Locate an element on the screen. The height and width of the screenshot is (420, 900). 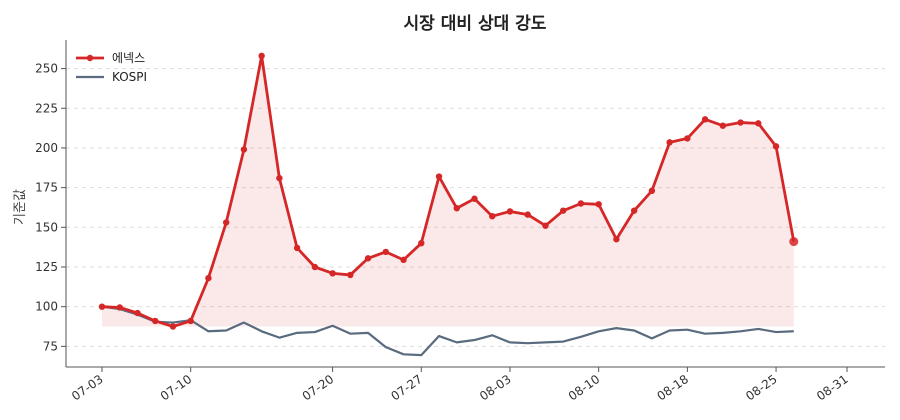
legend-label-kospi: KOSPI is located at coordinates (129, 77).